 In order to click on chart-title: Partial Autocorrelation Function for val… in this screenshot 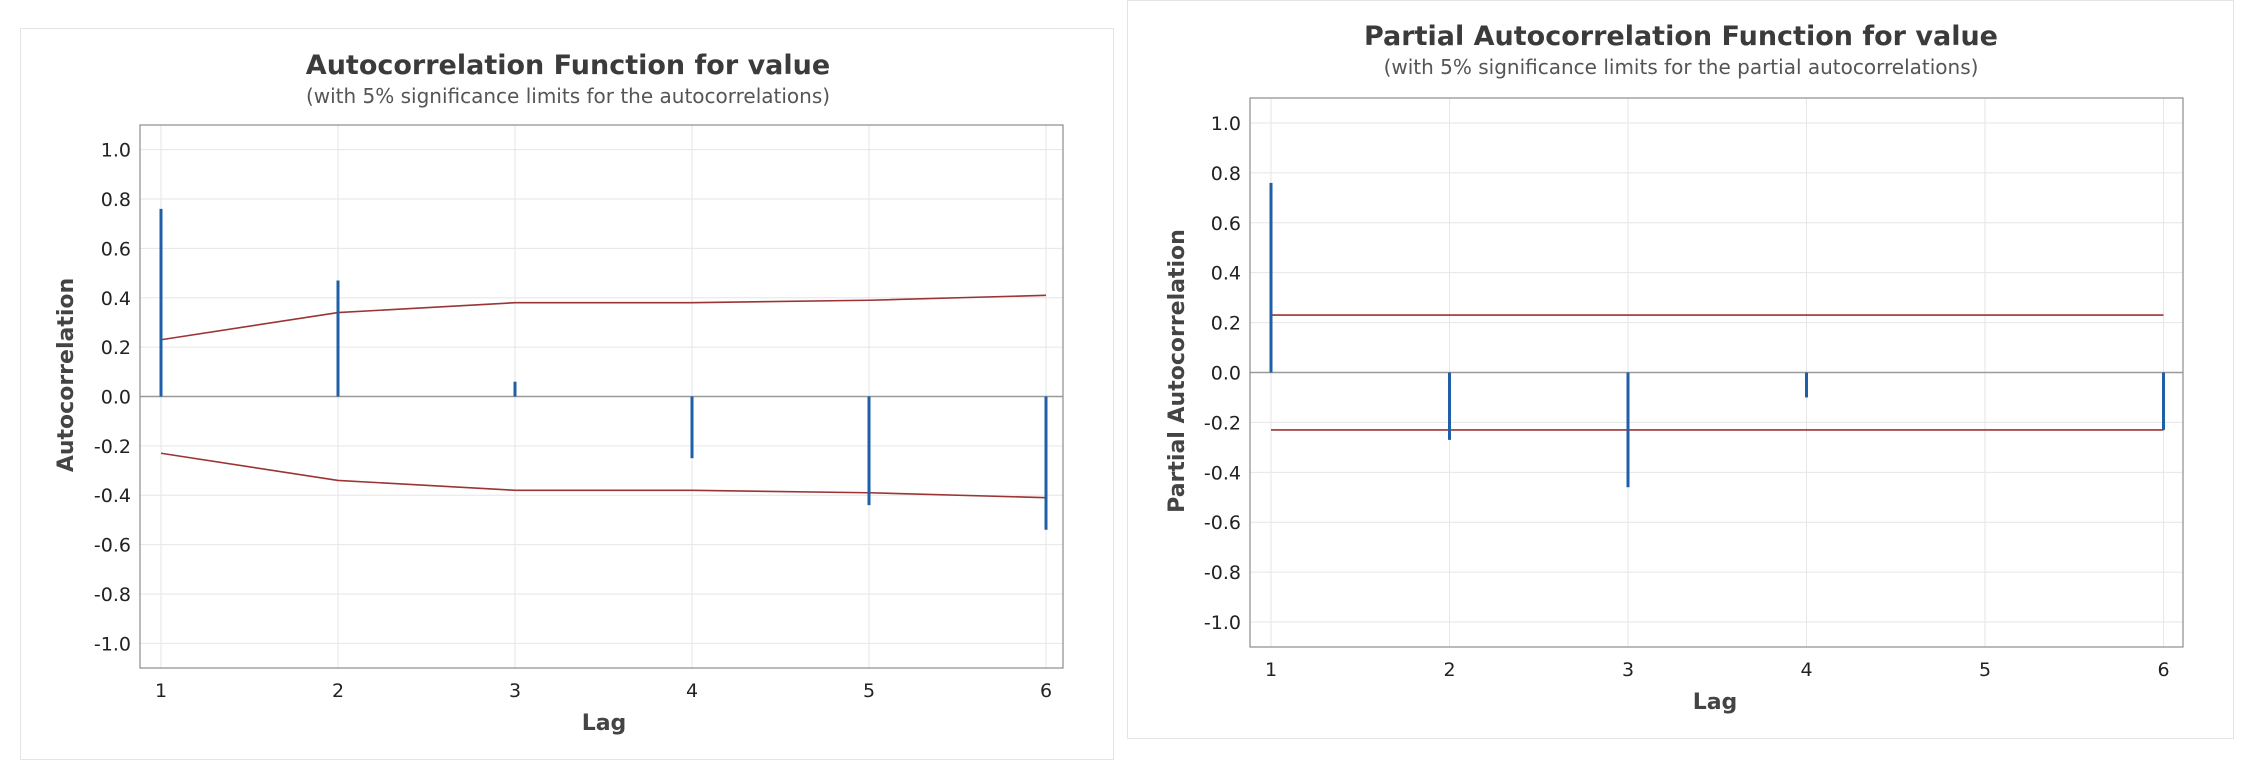, I will do `click(1681, 36)`.